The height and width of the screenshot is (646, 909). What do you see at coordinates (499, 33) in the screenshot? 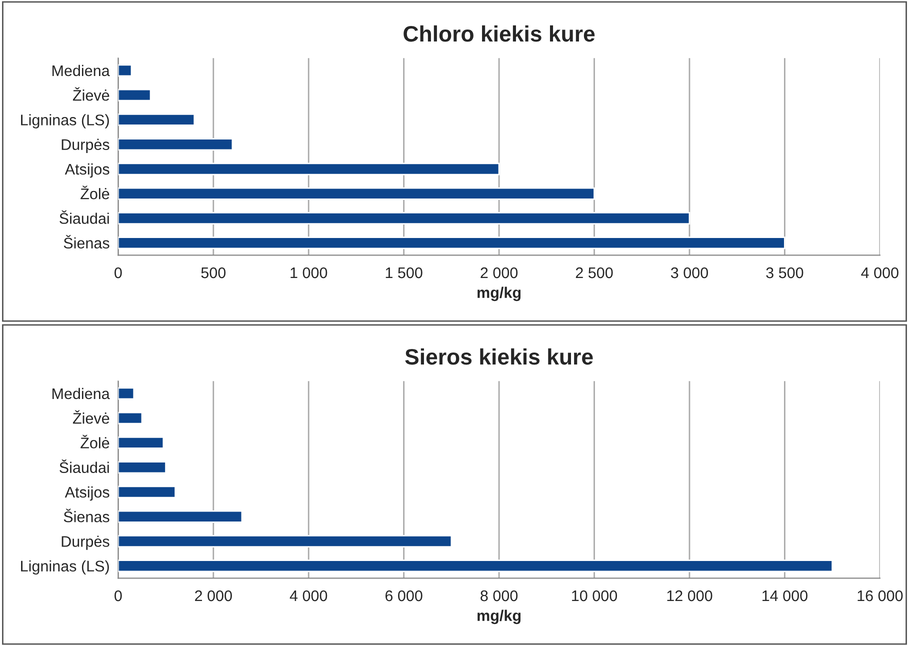
I see `chart-title: Chloro kiekis kure` at bounding box center [499, 33].